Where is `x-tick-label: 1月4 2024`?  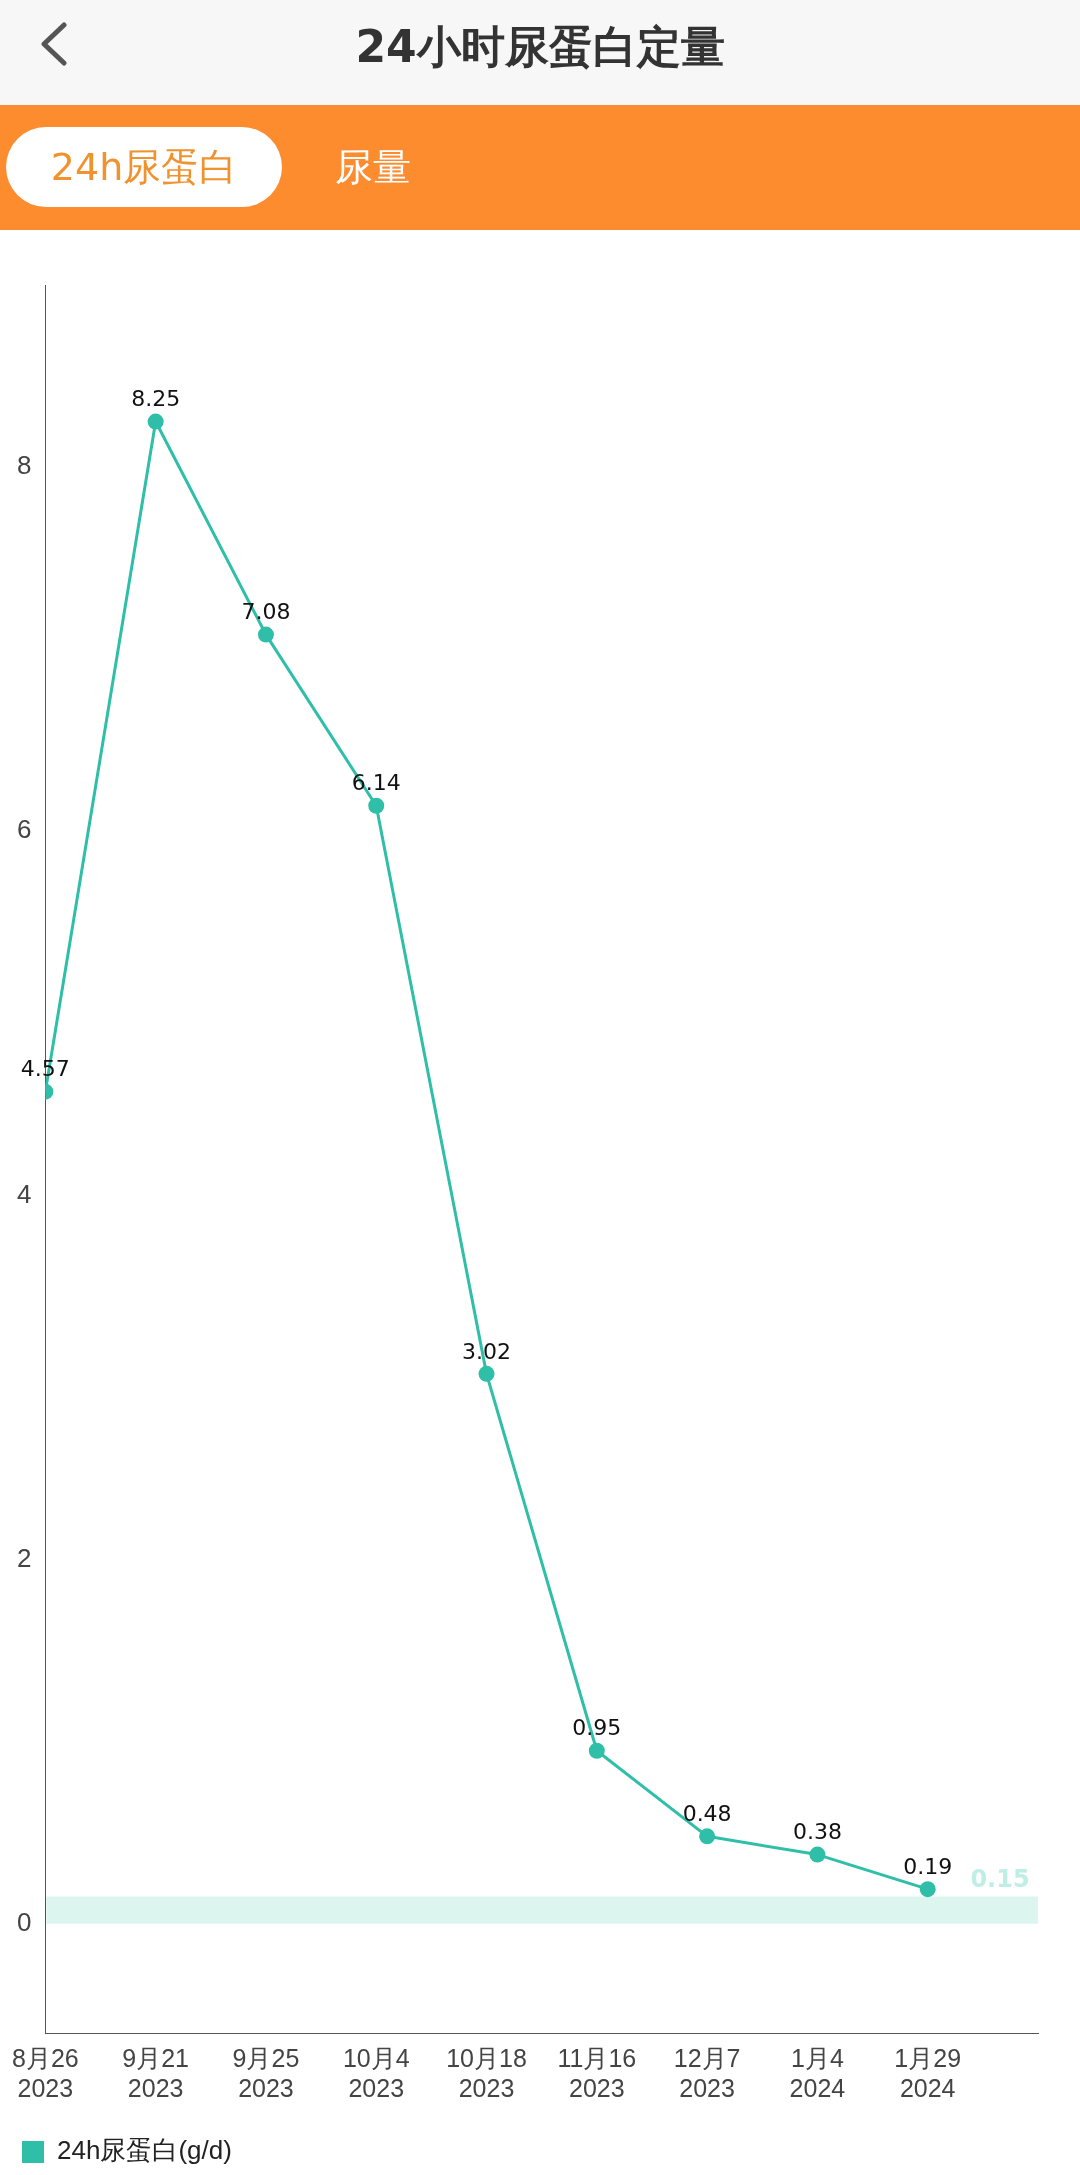
x-tick-label: 1月4 2024 is located at coordinates (817, 2072).